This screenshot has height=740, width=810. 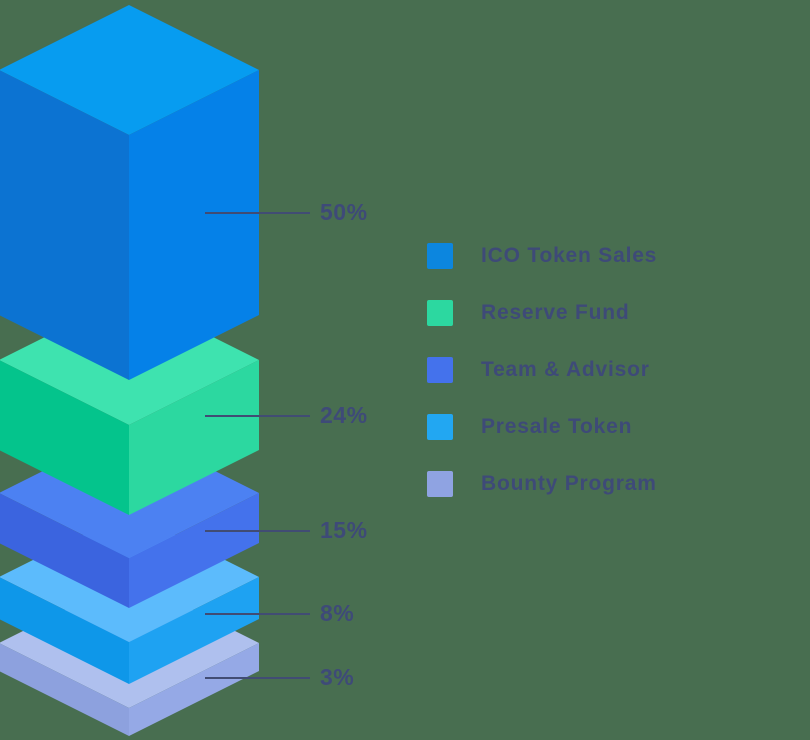 What do you see at coordinates (440, 484) in the screenshot?
I see `legend-swatch-bounty-icon` at bounding box center [440, 484].